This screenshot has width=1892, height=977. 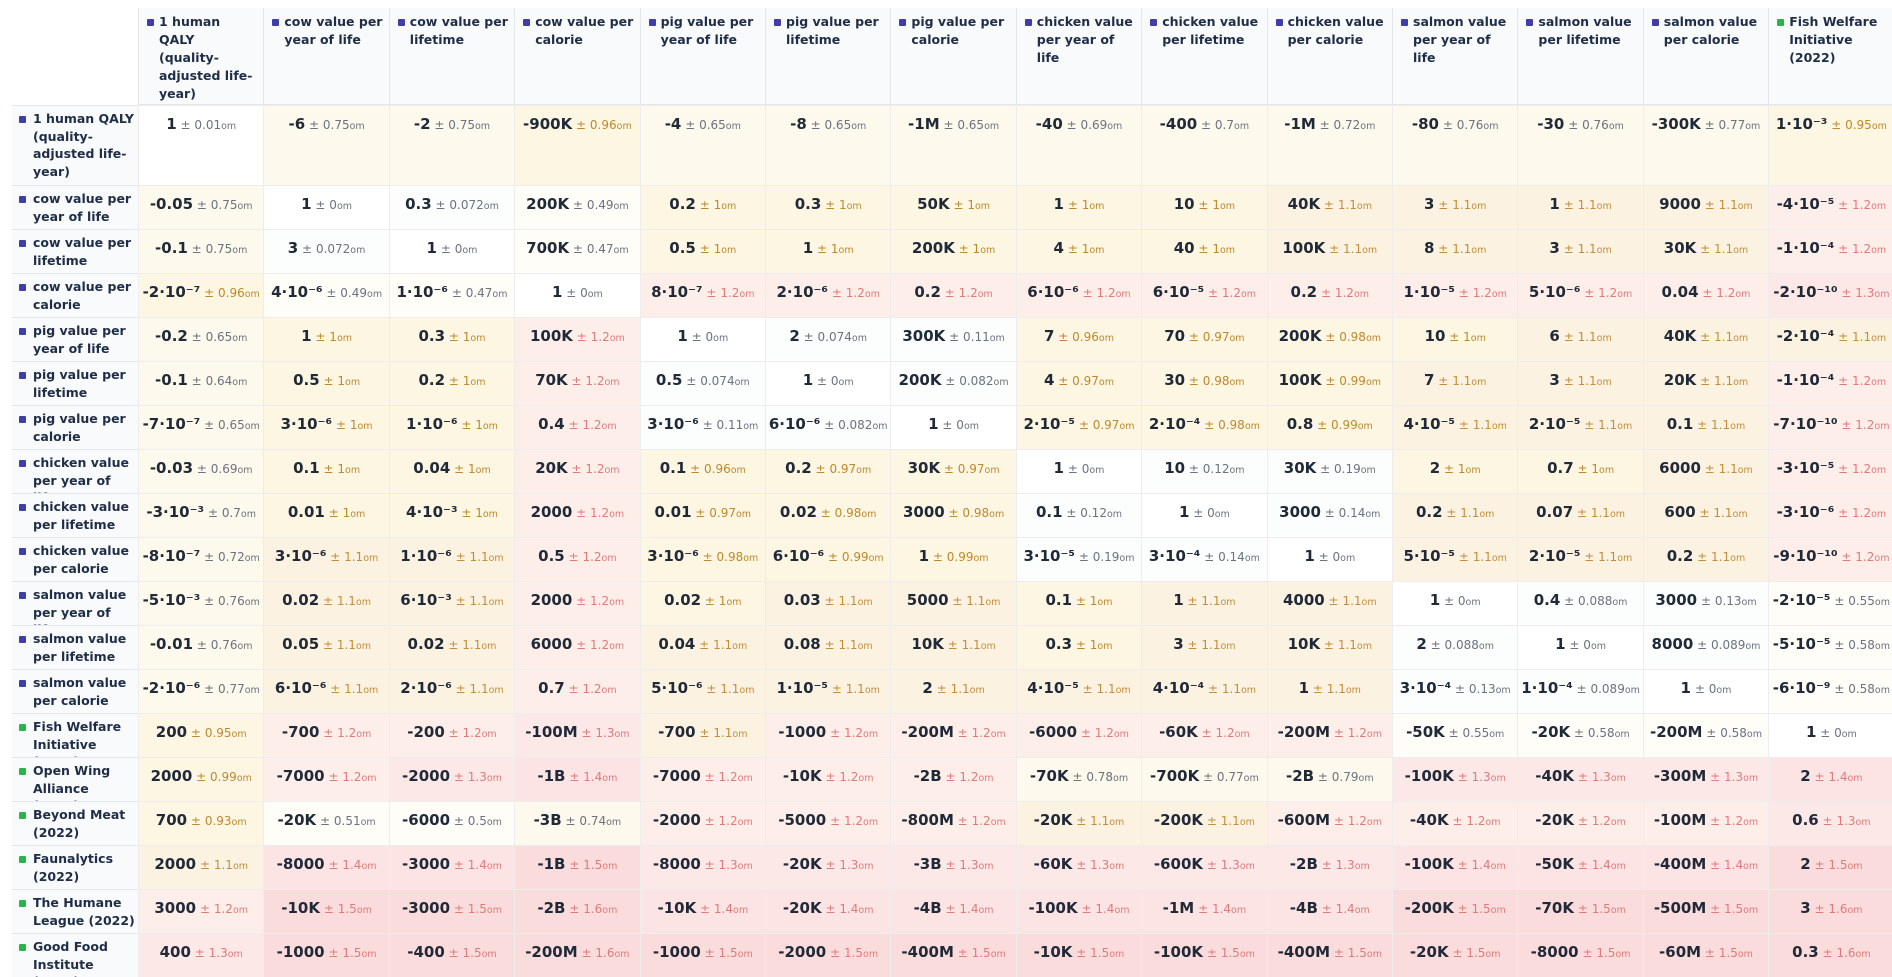 What do you see at coordinates (1329, 383) in the screenshot?
I see `matrix-cell: 100K ± 0.99om` at bounding box center [1329, 383].